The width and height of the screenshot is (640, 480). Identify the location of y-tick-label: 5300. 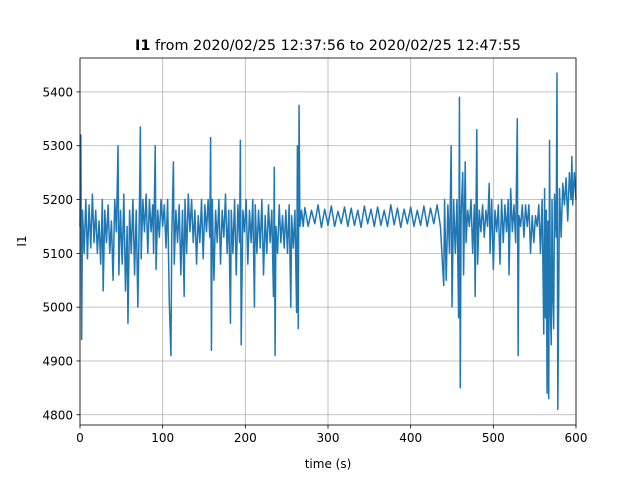
(57, 146).